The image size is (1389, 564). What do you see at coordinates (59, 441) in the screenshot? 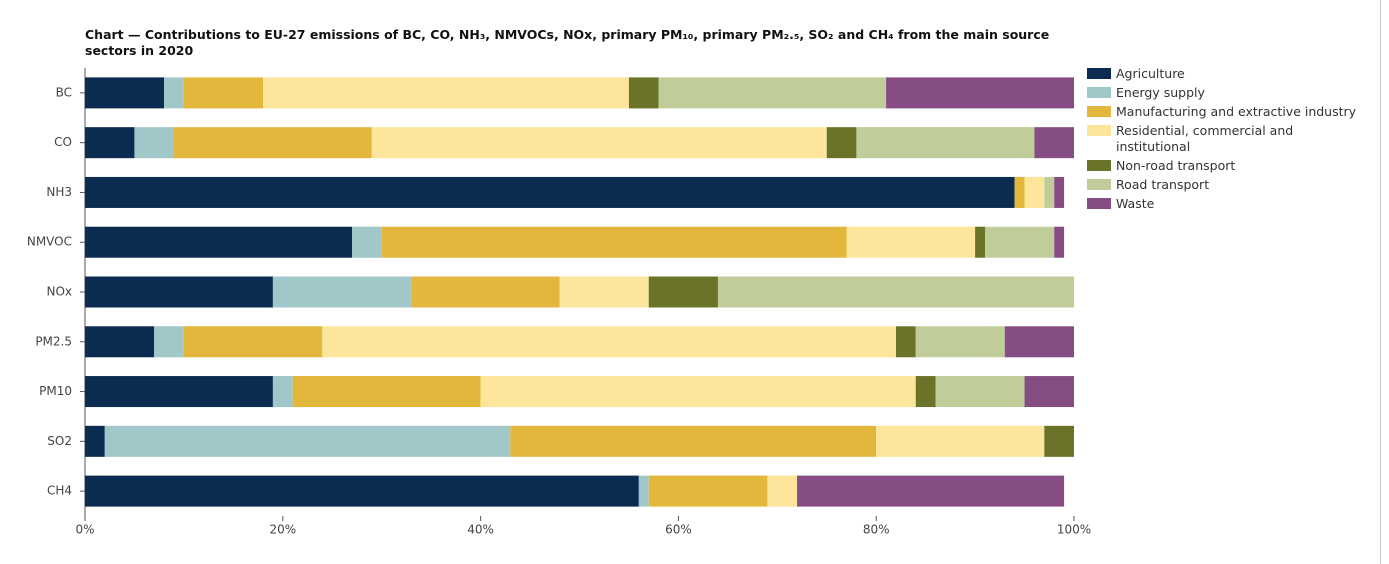
I see `y-tick-label: SO2` at bounding box center [59, 441].